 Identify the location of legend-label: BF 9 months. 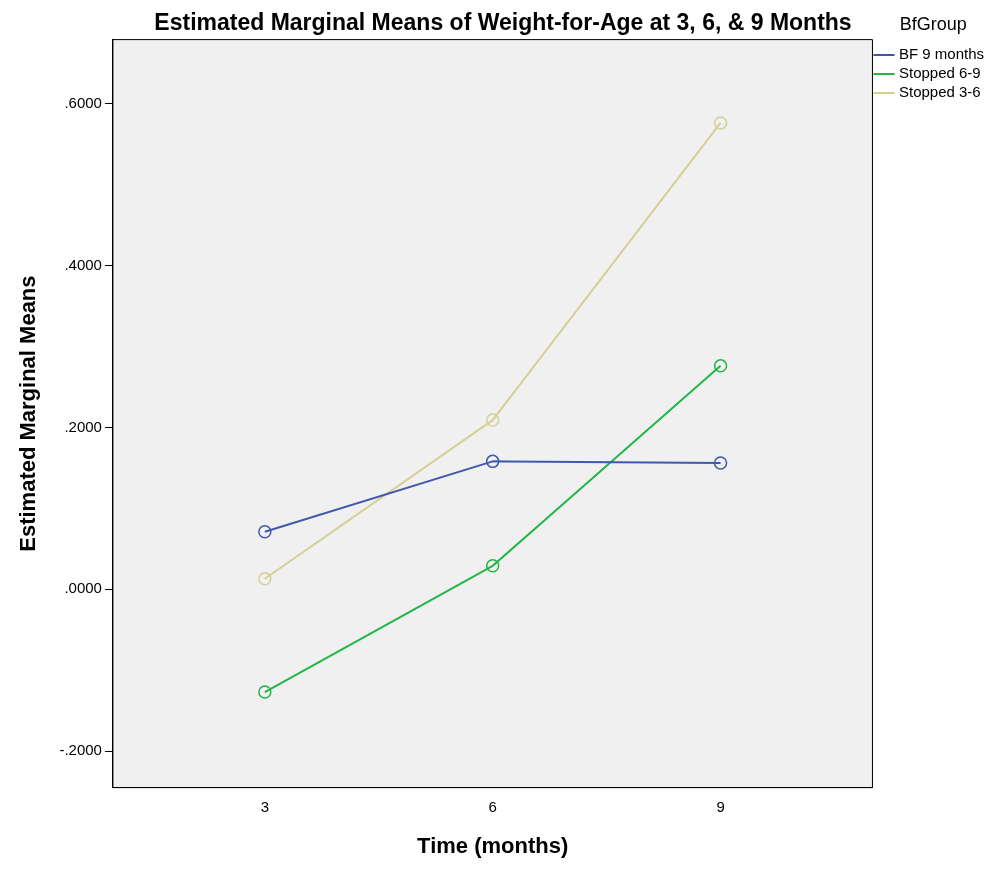
(941, 54).